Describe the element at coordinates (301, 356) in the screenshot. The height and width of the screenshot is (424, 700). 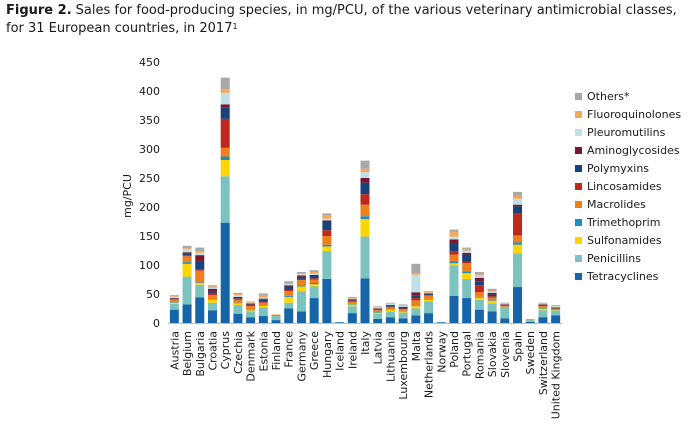
I see `x-tick-label: Germany` at that location.